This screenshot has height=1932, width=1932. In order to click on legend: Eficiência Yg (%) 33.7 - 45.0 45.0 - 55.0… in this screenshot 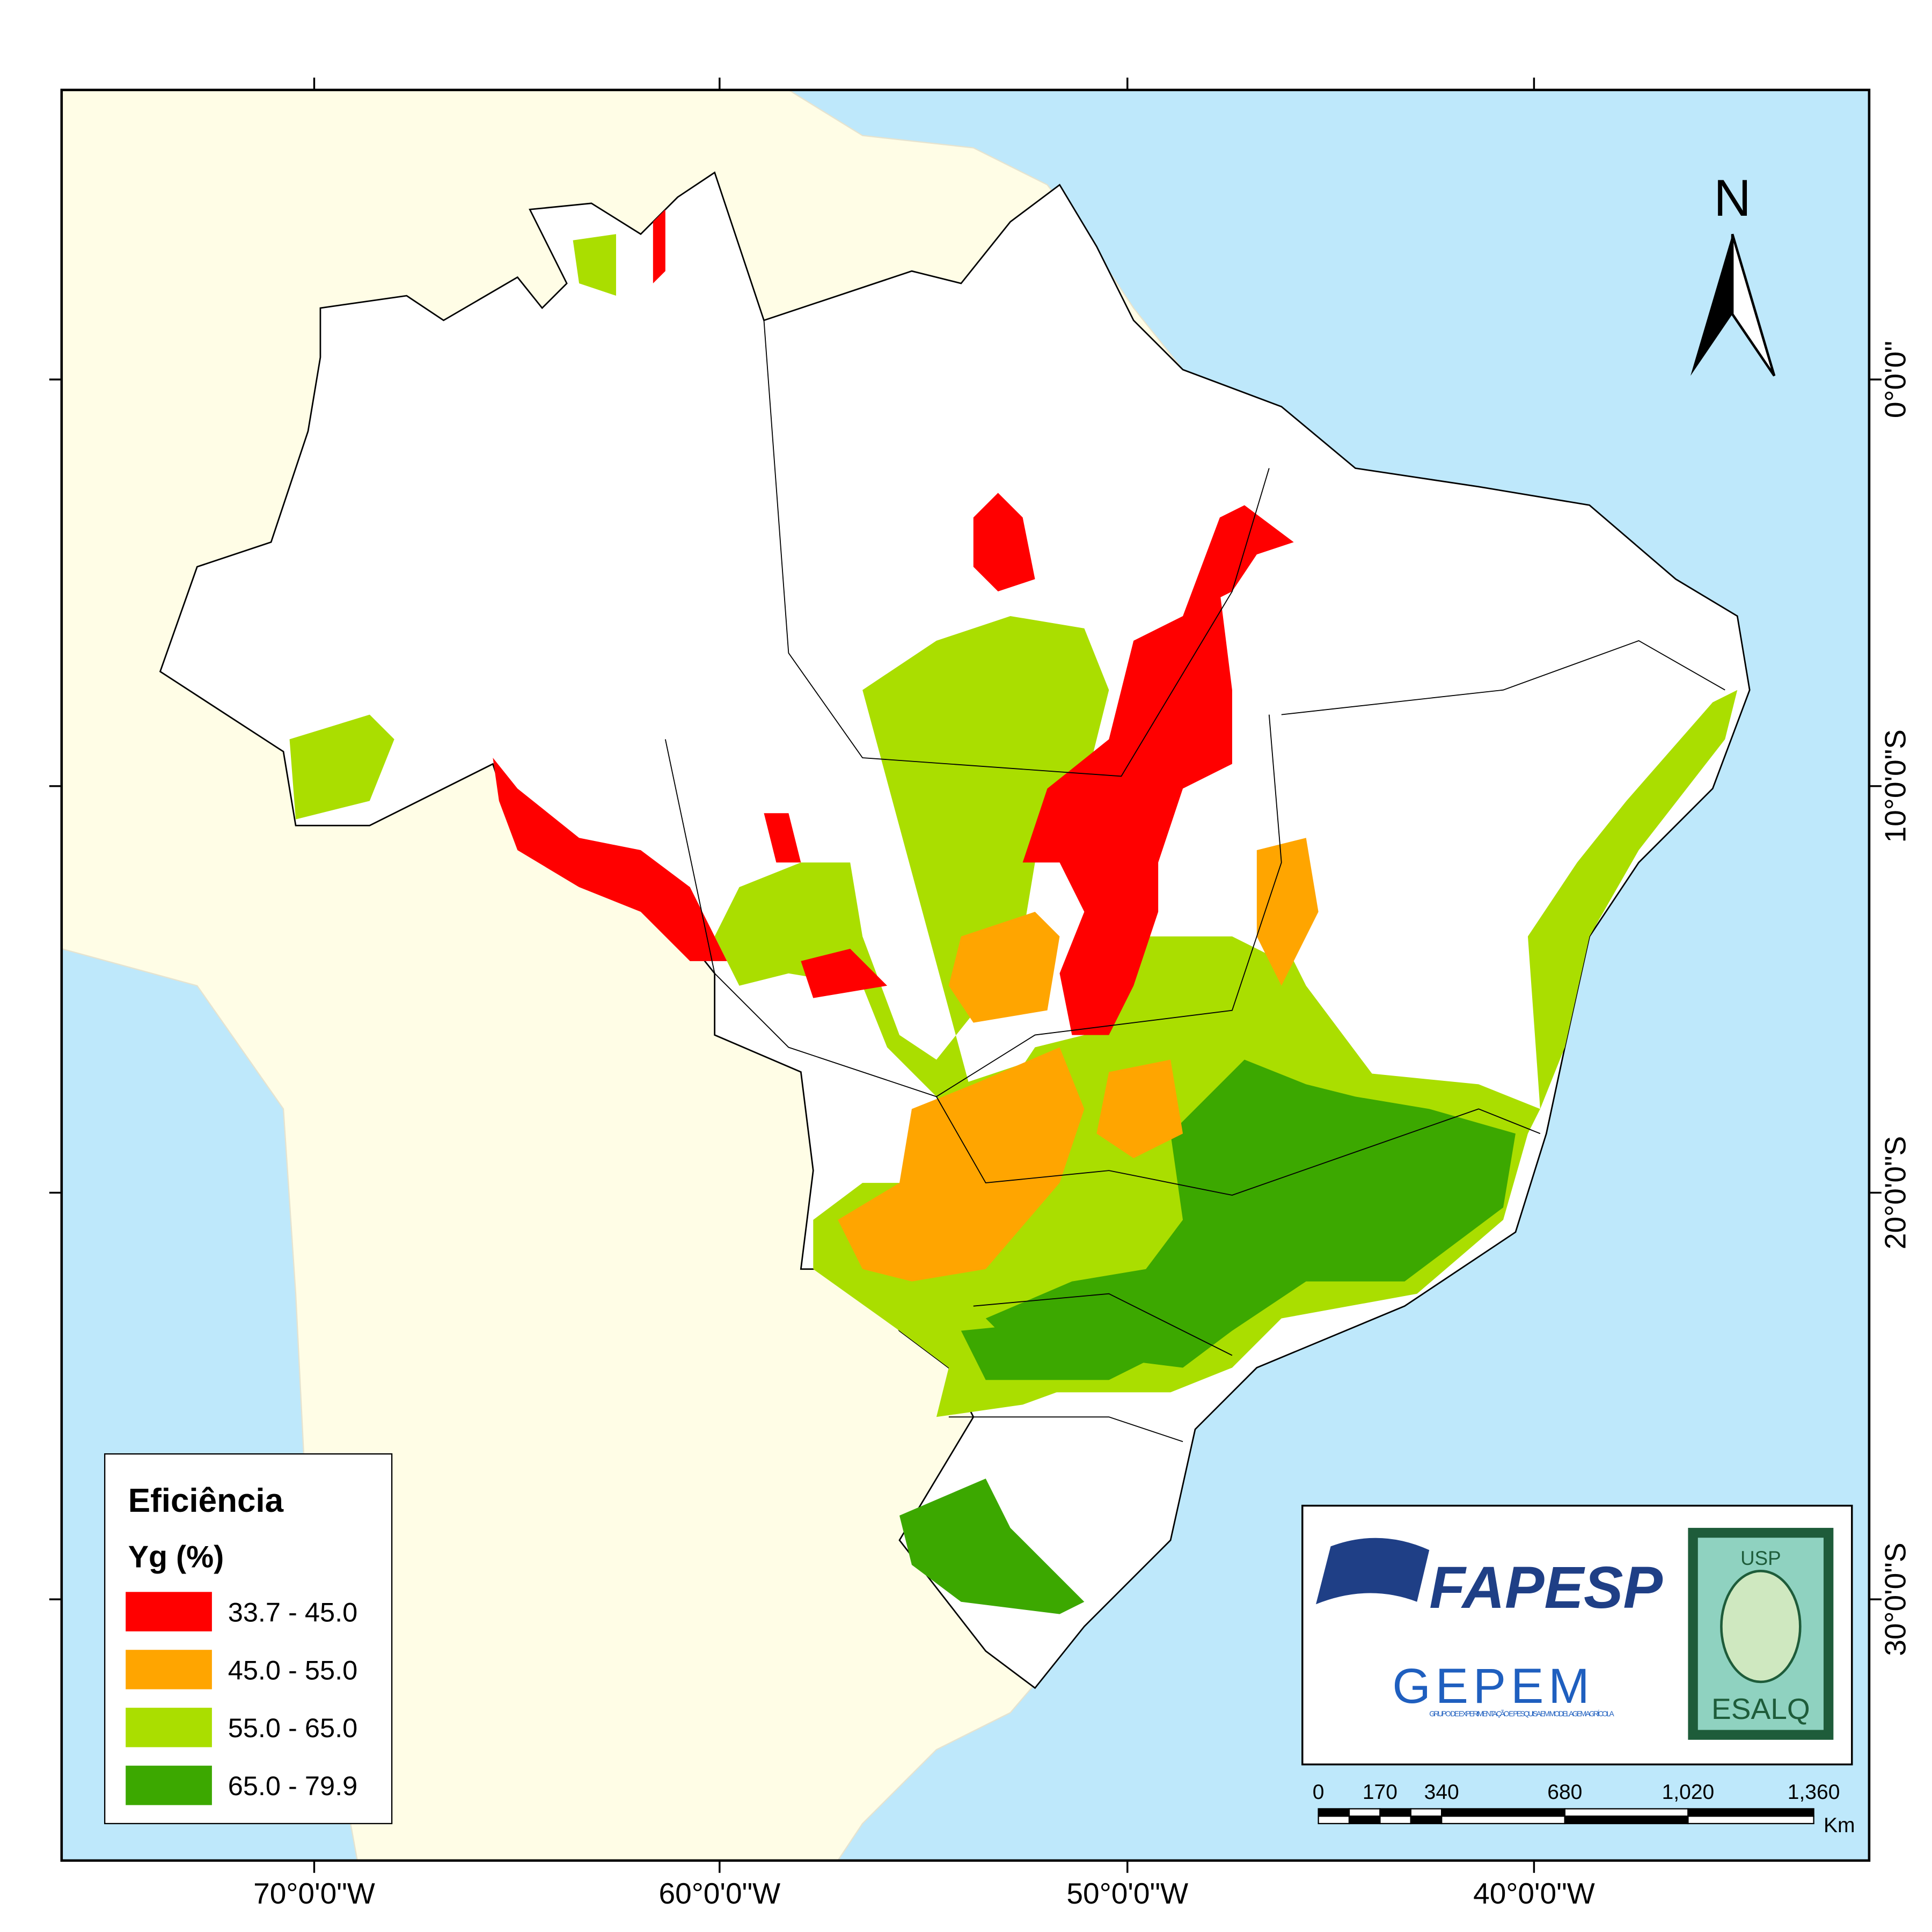, I will do `click(248, 1639)`.